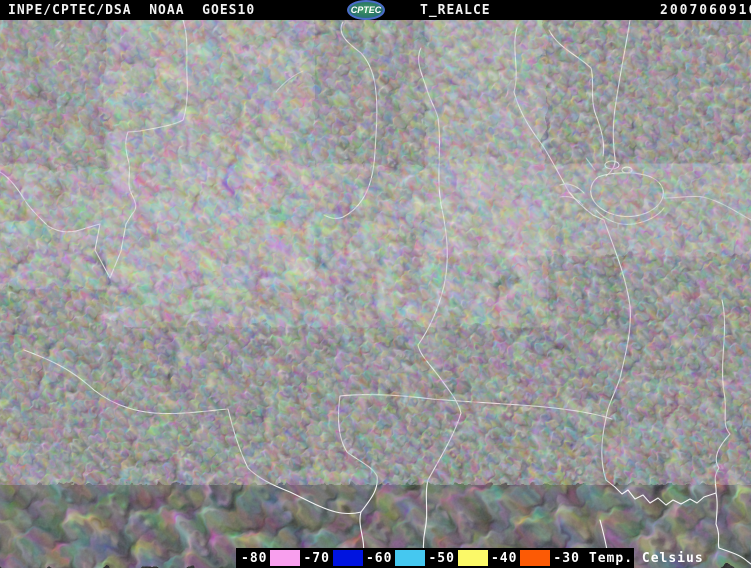  Describe the element at coordinates (379, 87) in the screenshot. I see `convective-cells-north-central` at that location.